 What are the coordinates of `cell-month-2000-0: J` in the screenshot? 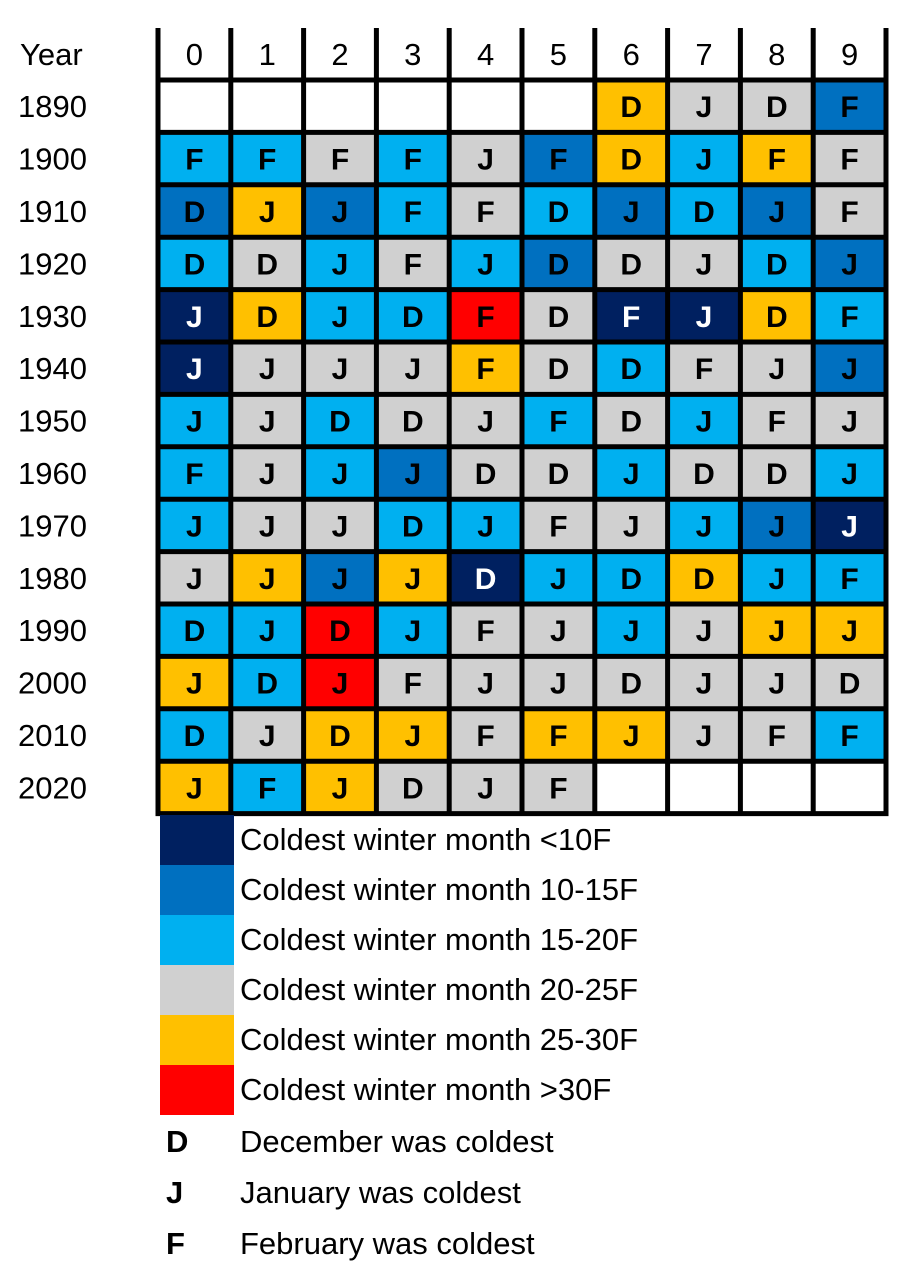 It's located at (194, 684).